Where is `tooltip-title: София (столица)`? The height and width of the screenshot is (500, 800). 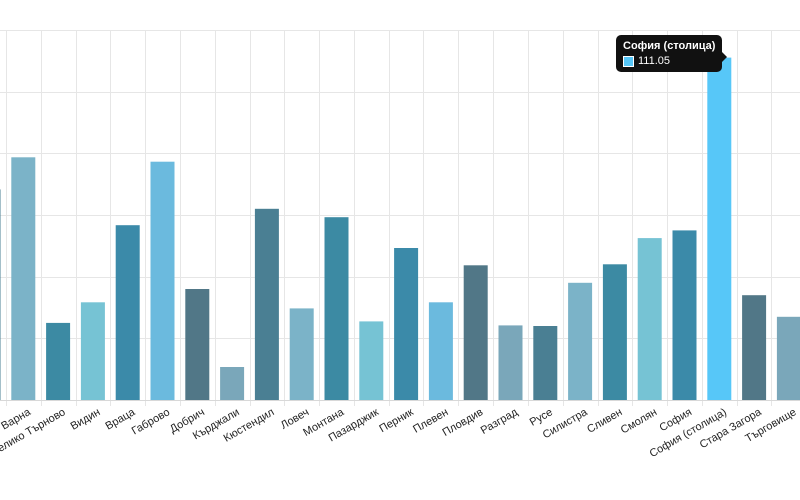 tooltip-title: София (столица) is located at coordinates (669, 46).